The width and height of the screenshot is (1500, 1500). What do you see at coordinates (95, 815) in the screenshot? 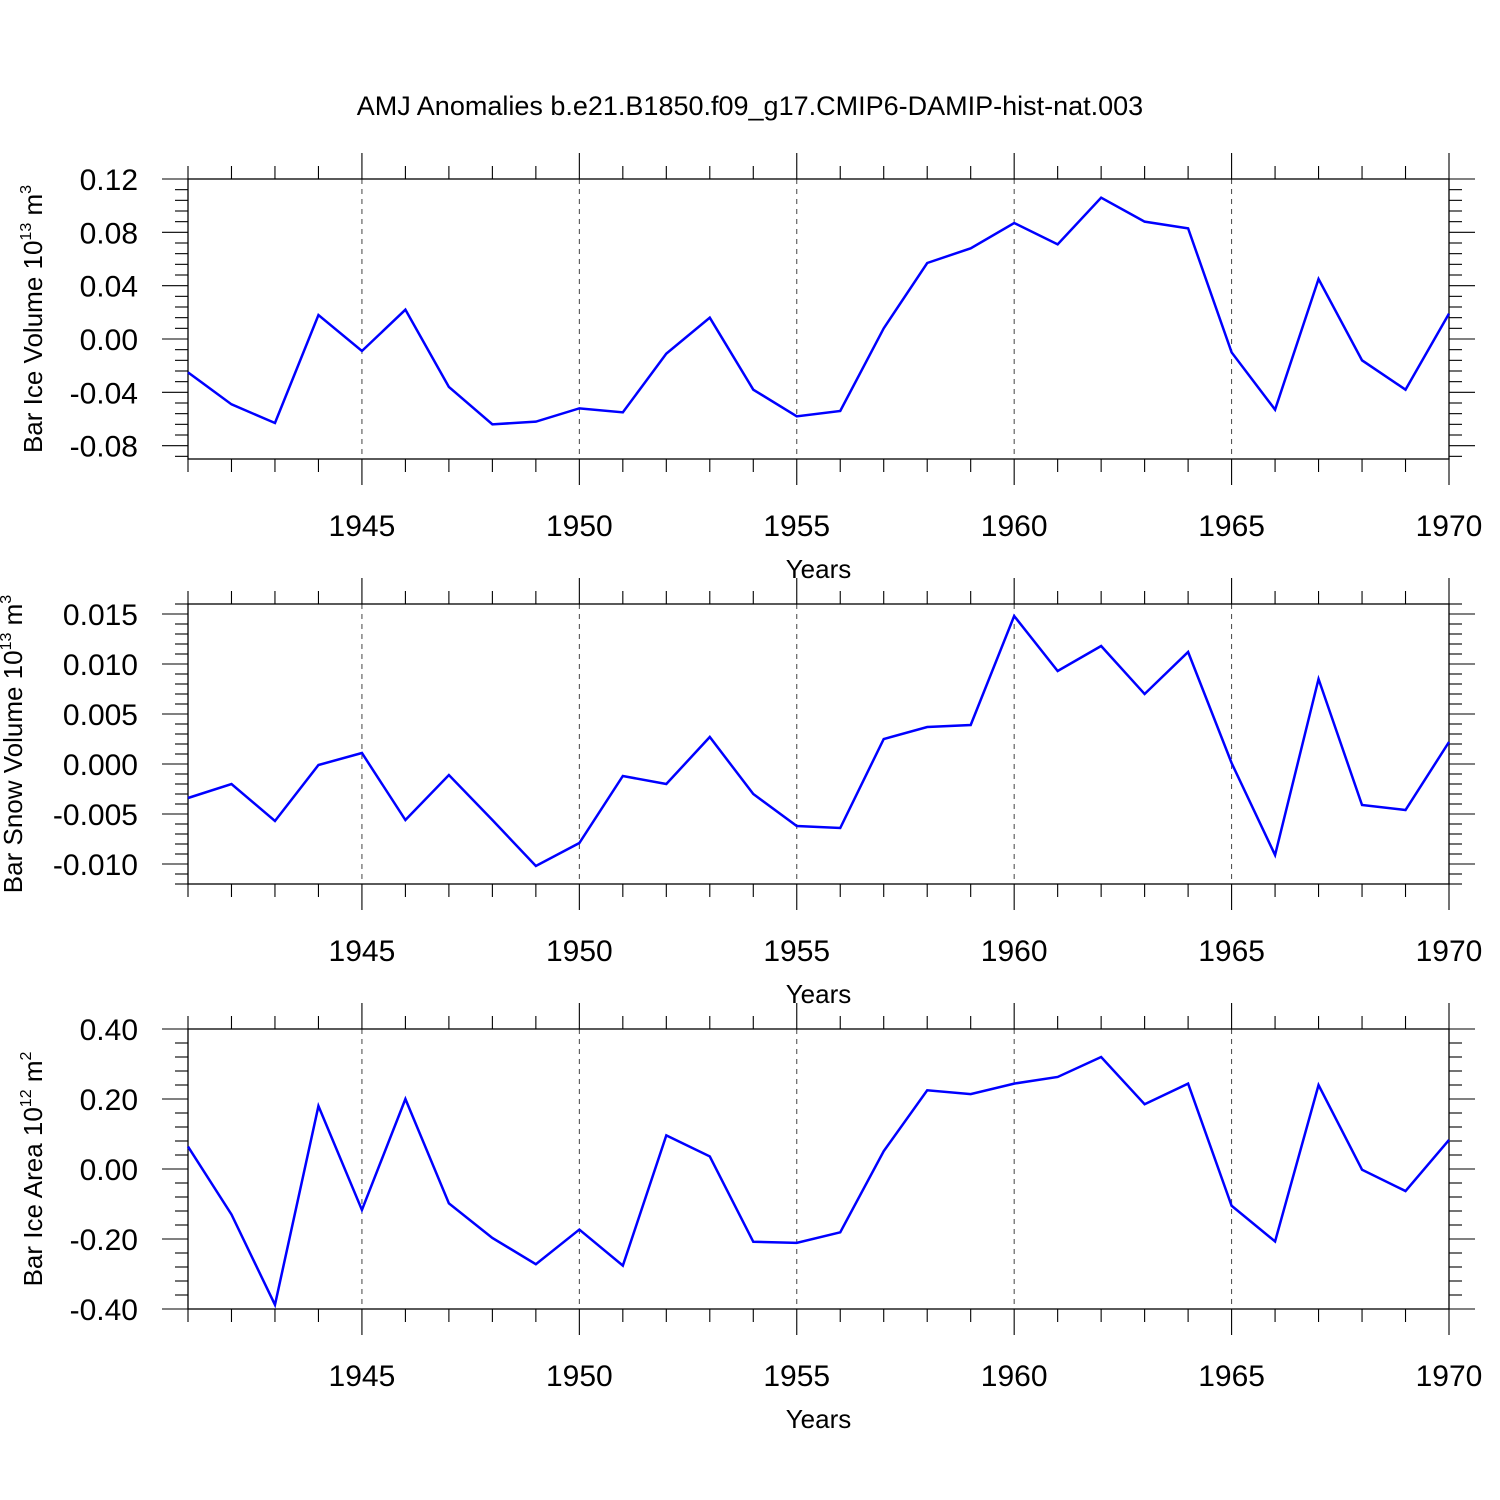
I see `y-tick-label: -0.005` at bounding box center [95, 815].